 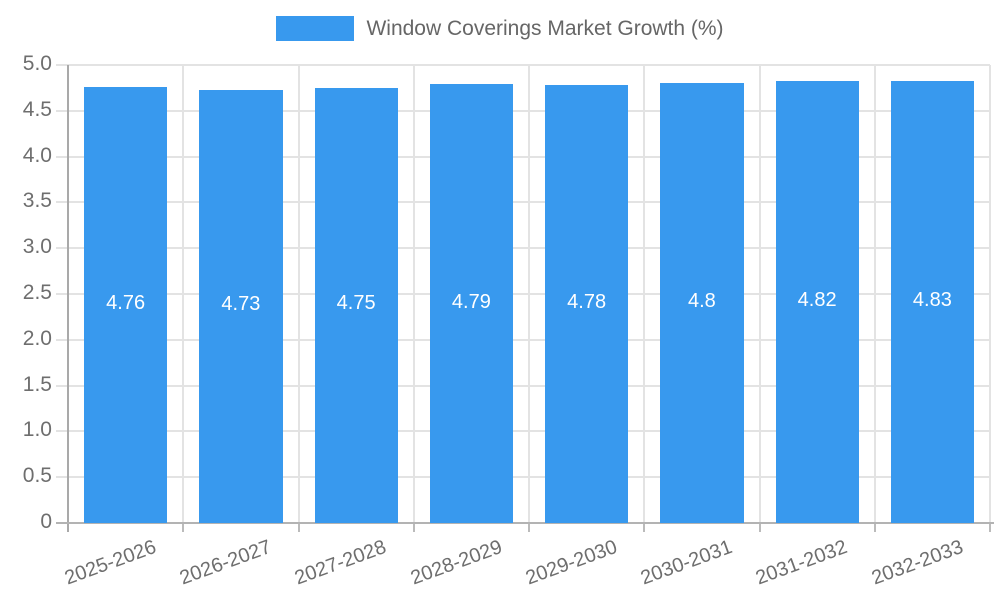 What do you see at coordinates (37, 247) in the screenshot?
I see `y-axis-tick-label: 3.0` at bounding box center [37, 247].